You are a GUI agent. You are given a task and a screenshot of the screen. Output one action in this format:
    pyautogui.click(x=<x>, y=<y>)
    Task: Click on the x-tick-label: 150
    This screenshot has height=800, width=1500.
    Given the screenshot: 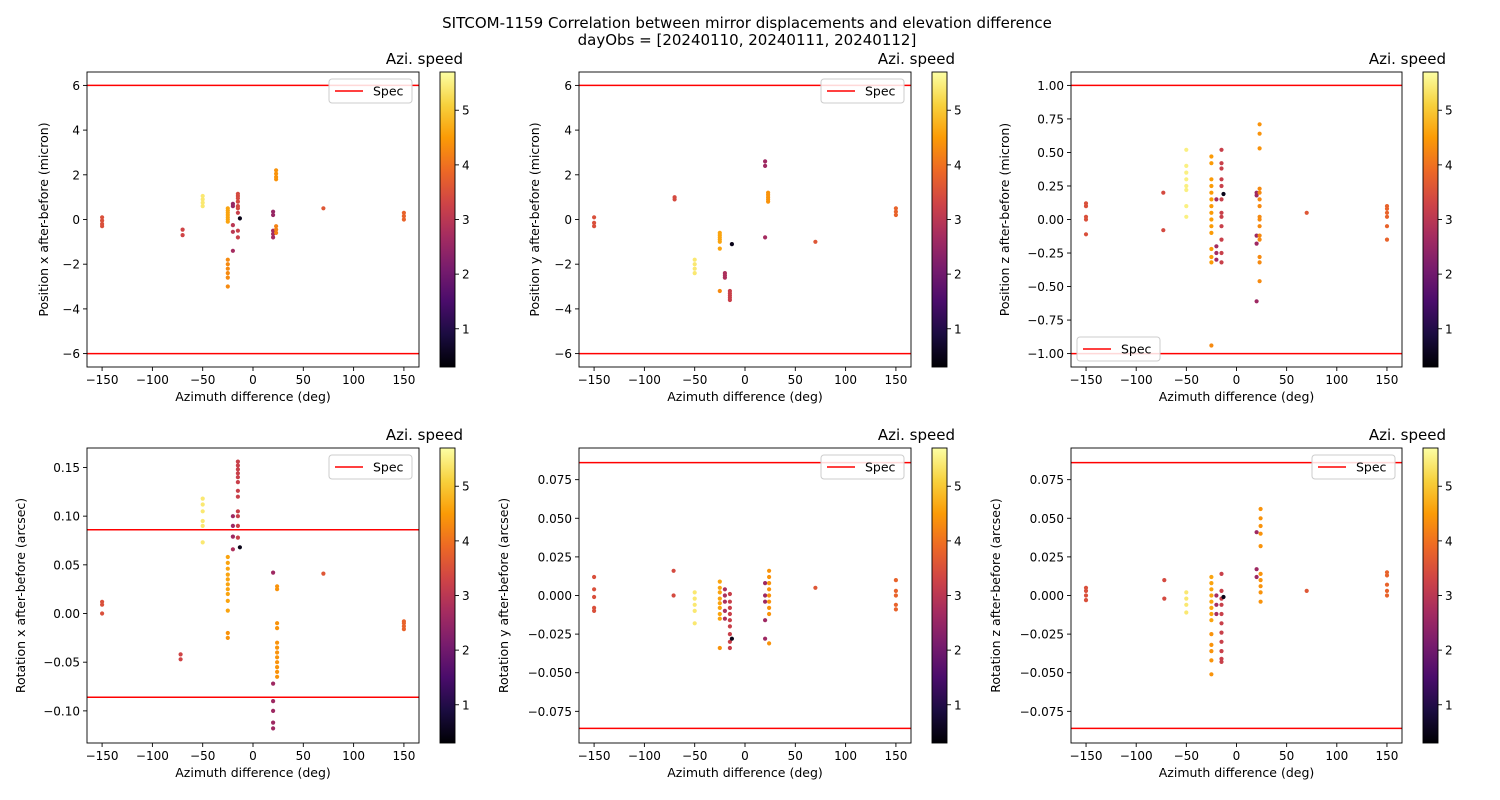 What is the action you would take?
    pyautogui.click(x=403, y=756)
    